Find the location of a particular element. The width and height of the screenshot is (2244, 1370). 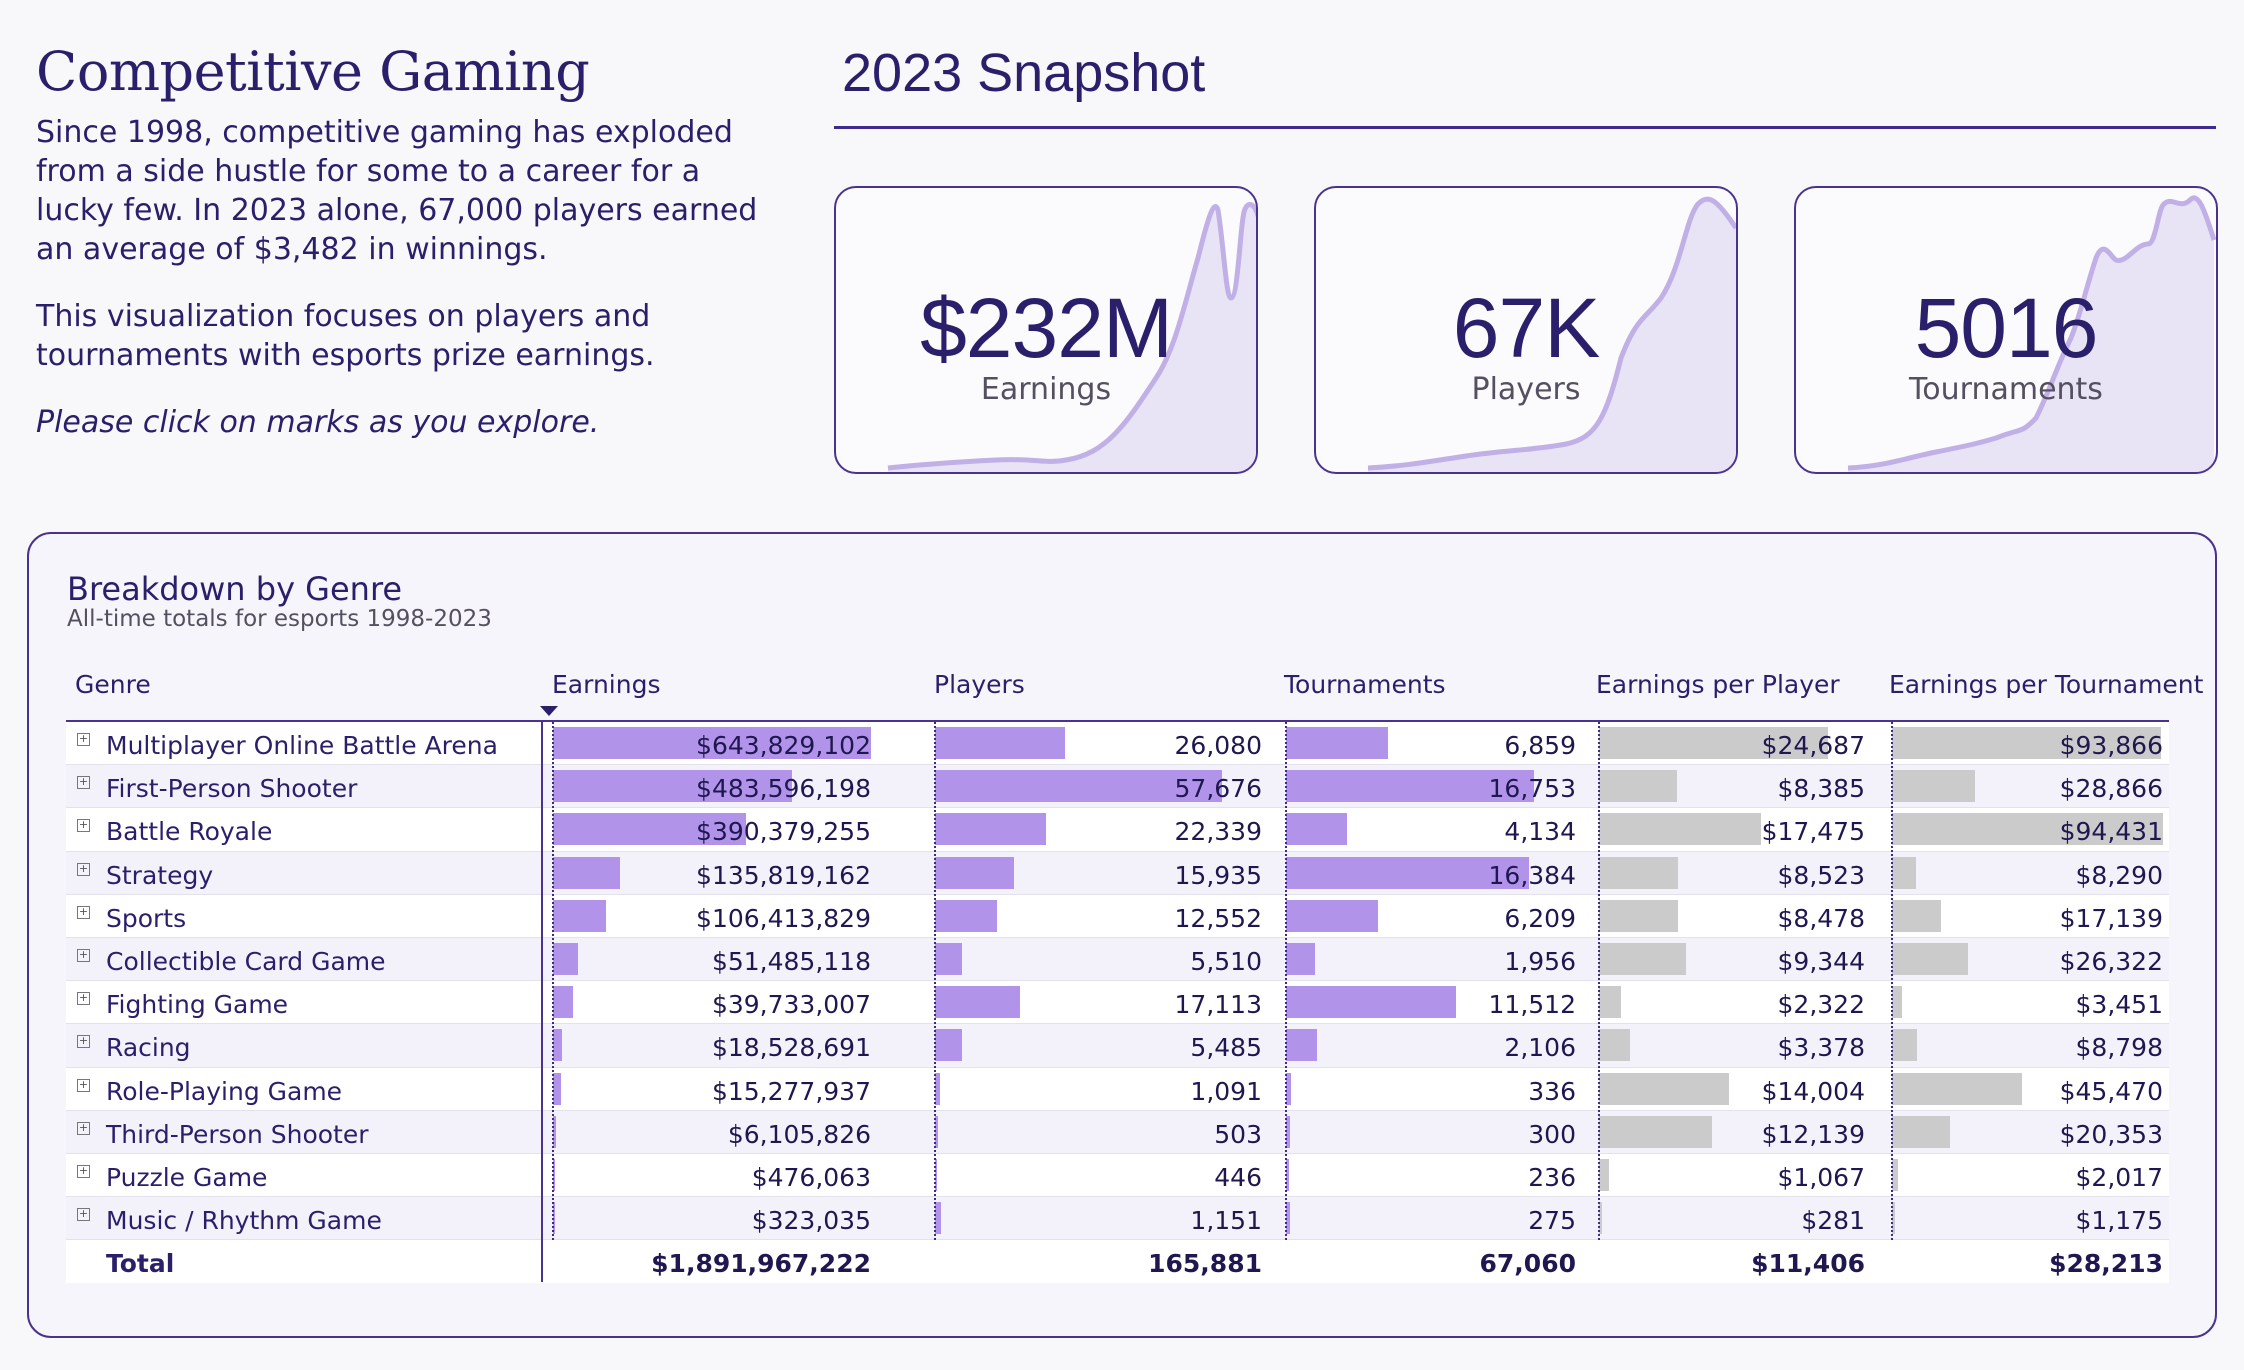

epp-cell: $9,344 is located at coordinates (1732, 959).